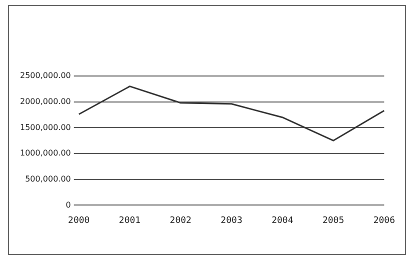 The width and height of the screenshot is (416, 278). Describe the element at coordinates (45, 101) in the screenshot. I see `y-tick-label: 2000,000.00` at that location.